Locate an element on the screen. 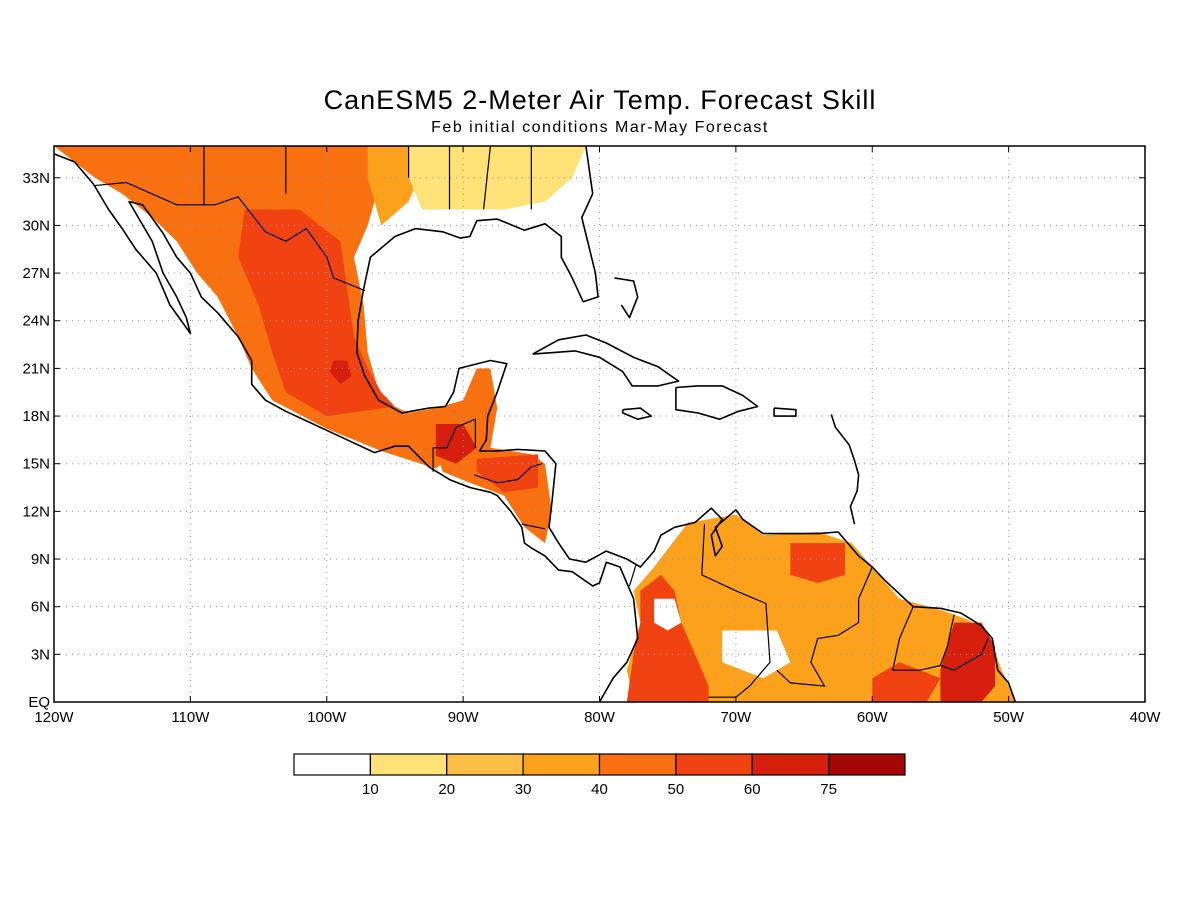 The image size is (1200, 900). colorbar-label-0: 10 is located at coordinates (370, 789).